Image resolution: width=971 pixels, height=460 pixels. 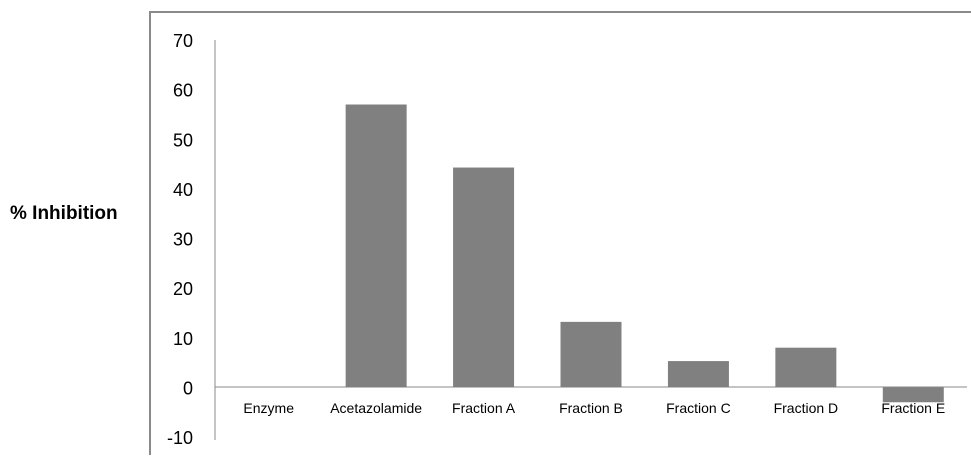 I want to click on x-category-label: Enzyme, so click(x=268, y=408).